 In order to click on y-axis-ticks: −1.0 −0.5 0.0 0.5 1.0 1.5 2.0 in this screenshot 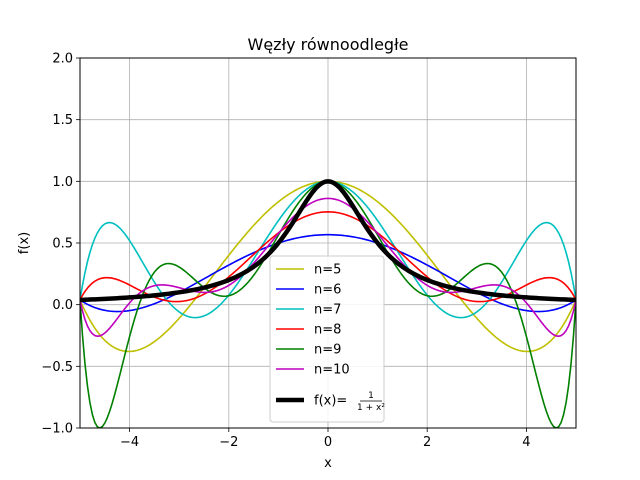, I will do `click(60, 244)`.